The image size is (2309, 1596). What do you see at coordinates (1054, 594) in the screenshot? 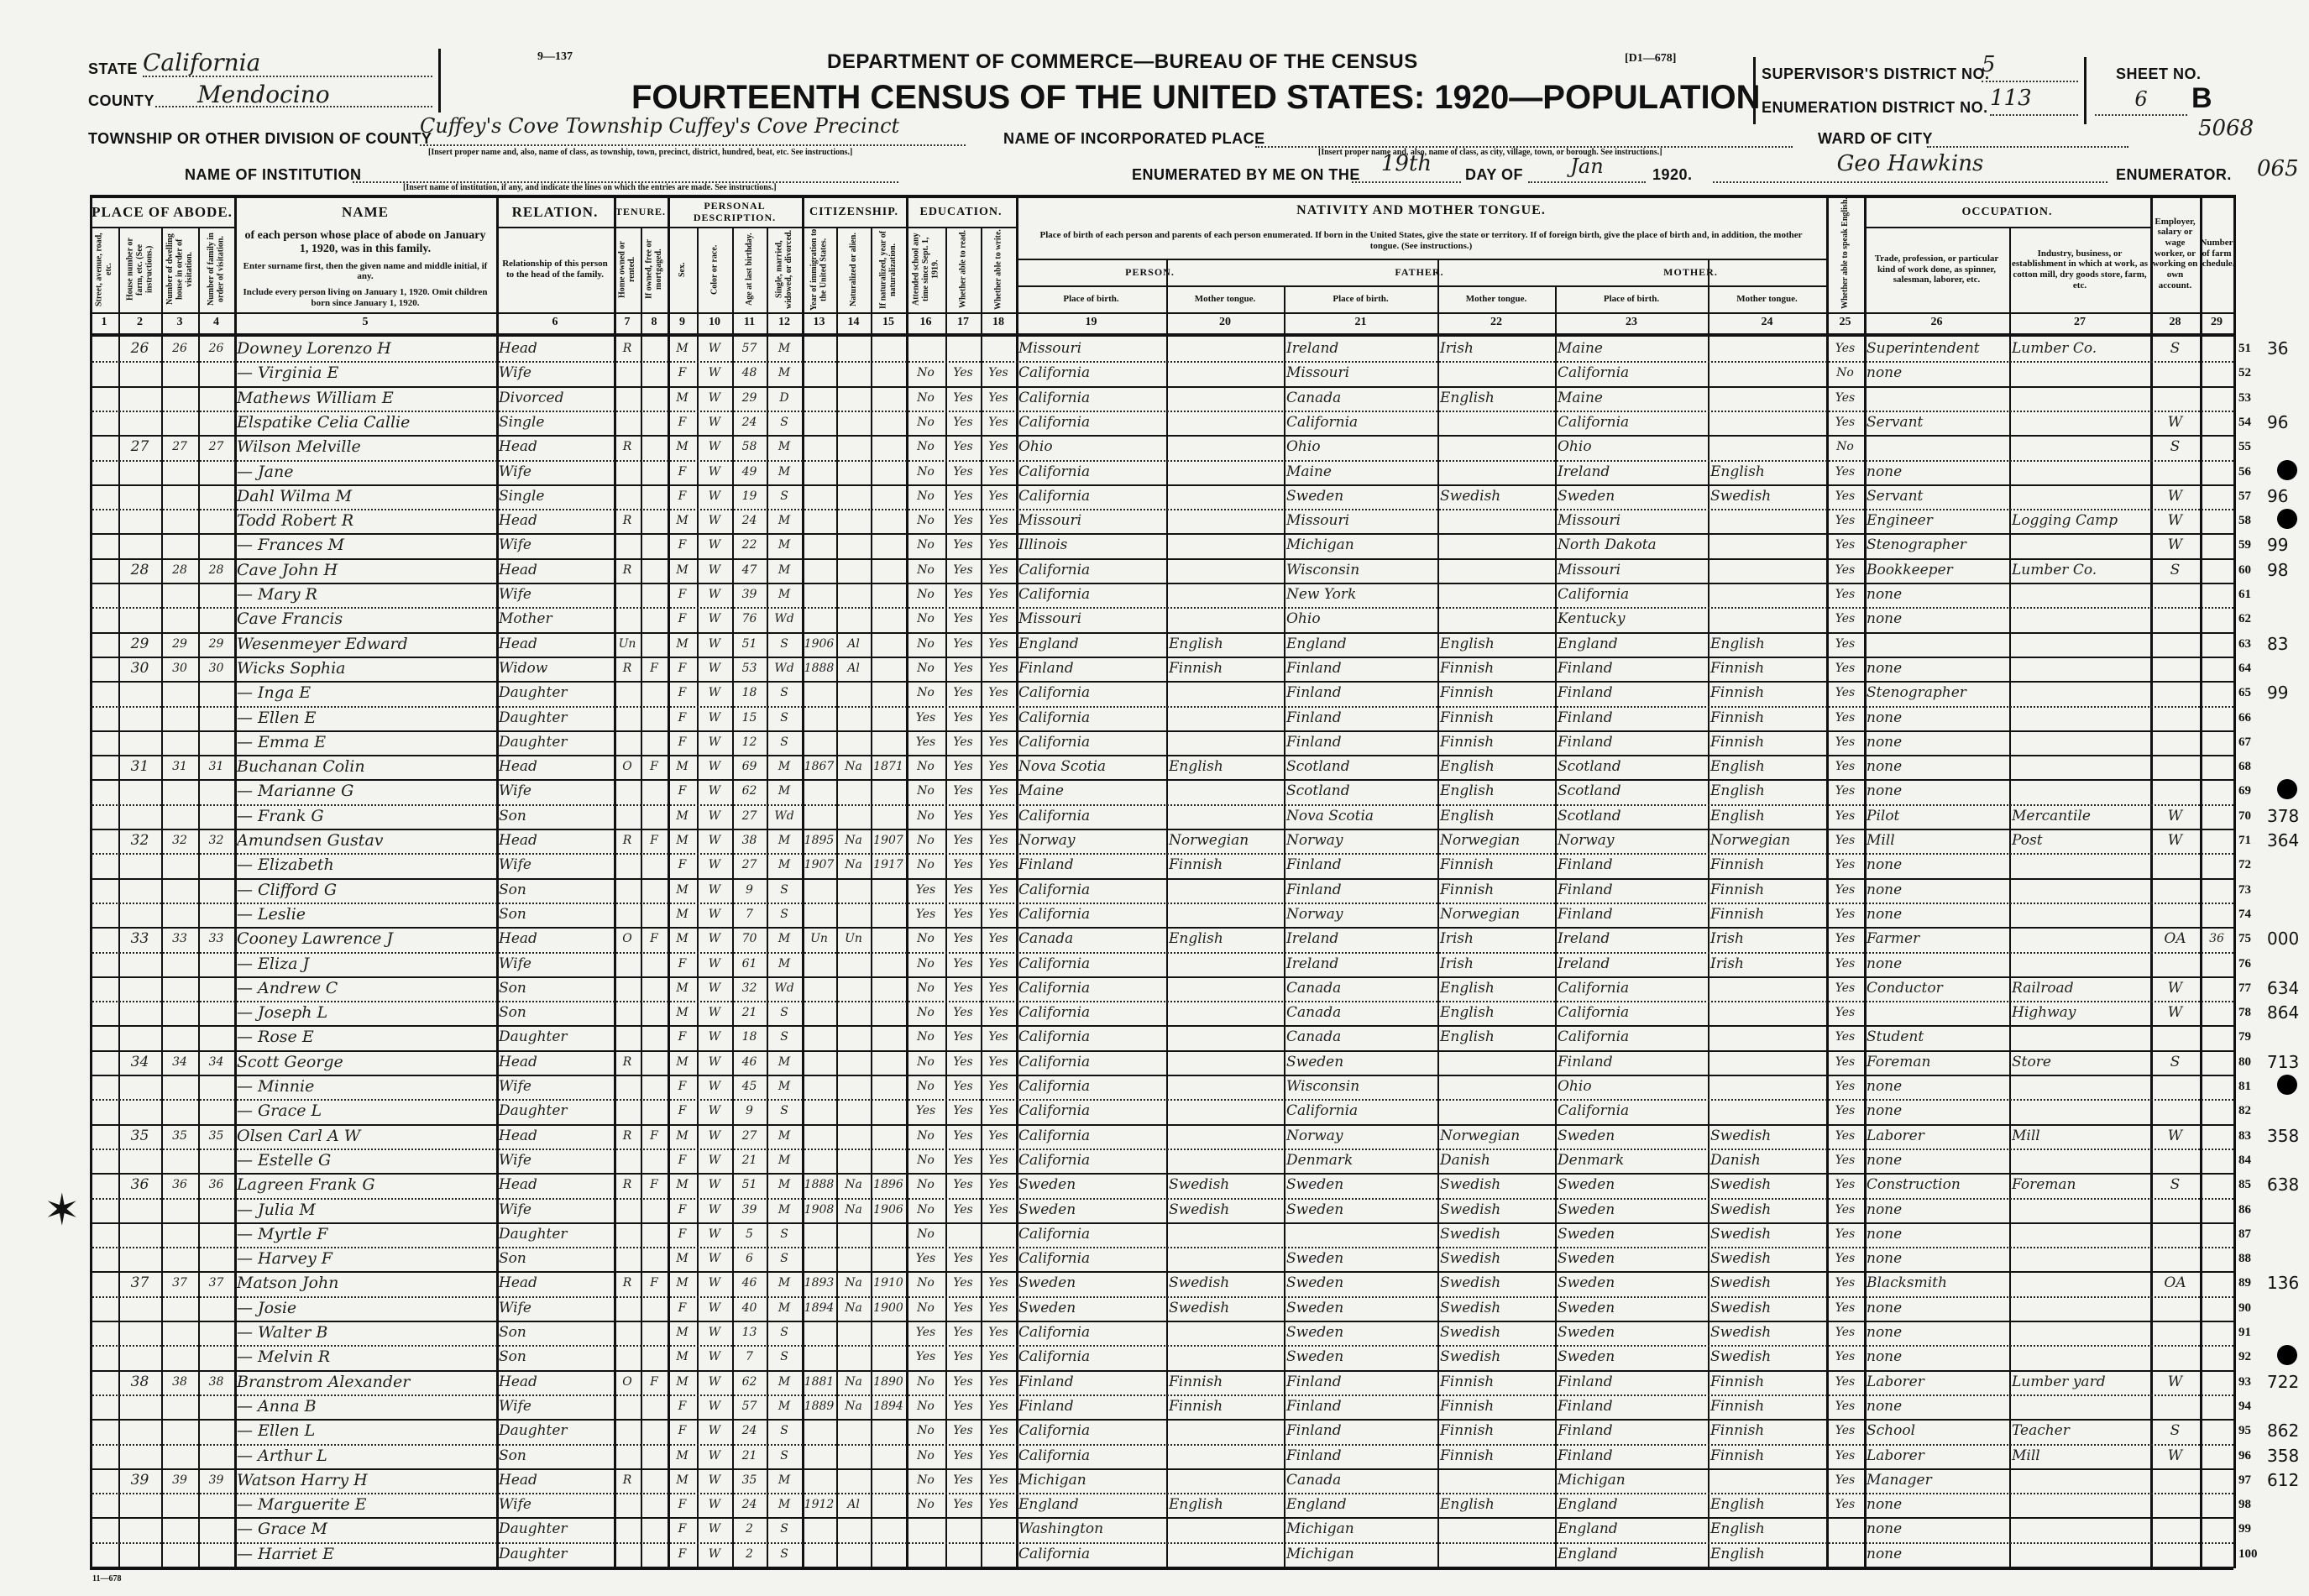
I see `cell-col-19: California` at bounding box center [1054, 594].